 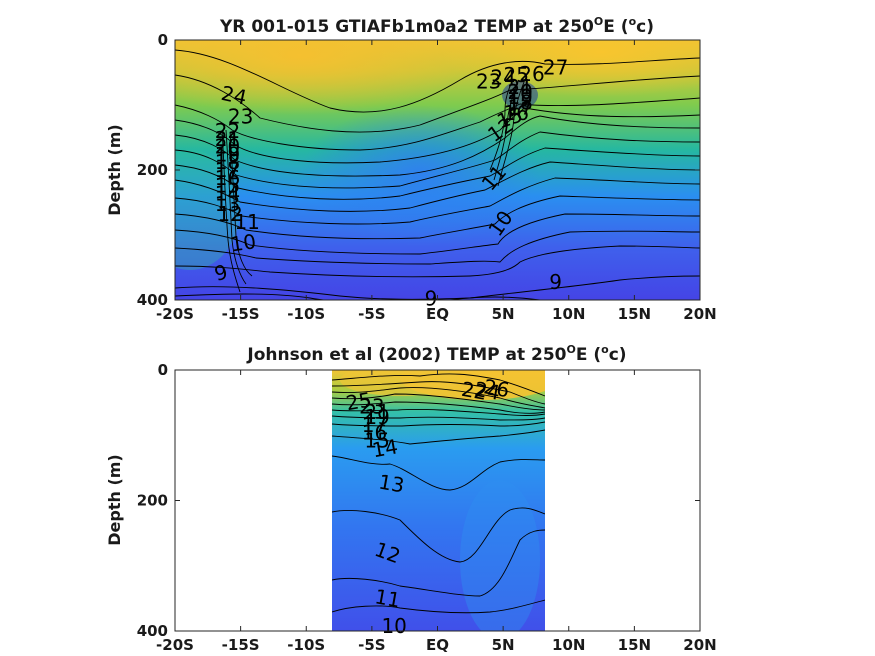 What do you see at coordinates (555, 67) in the screenshot?
I see `contour-label: 27` at bounding box center [555, 67].